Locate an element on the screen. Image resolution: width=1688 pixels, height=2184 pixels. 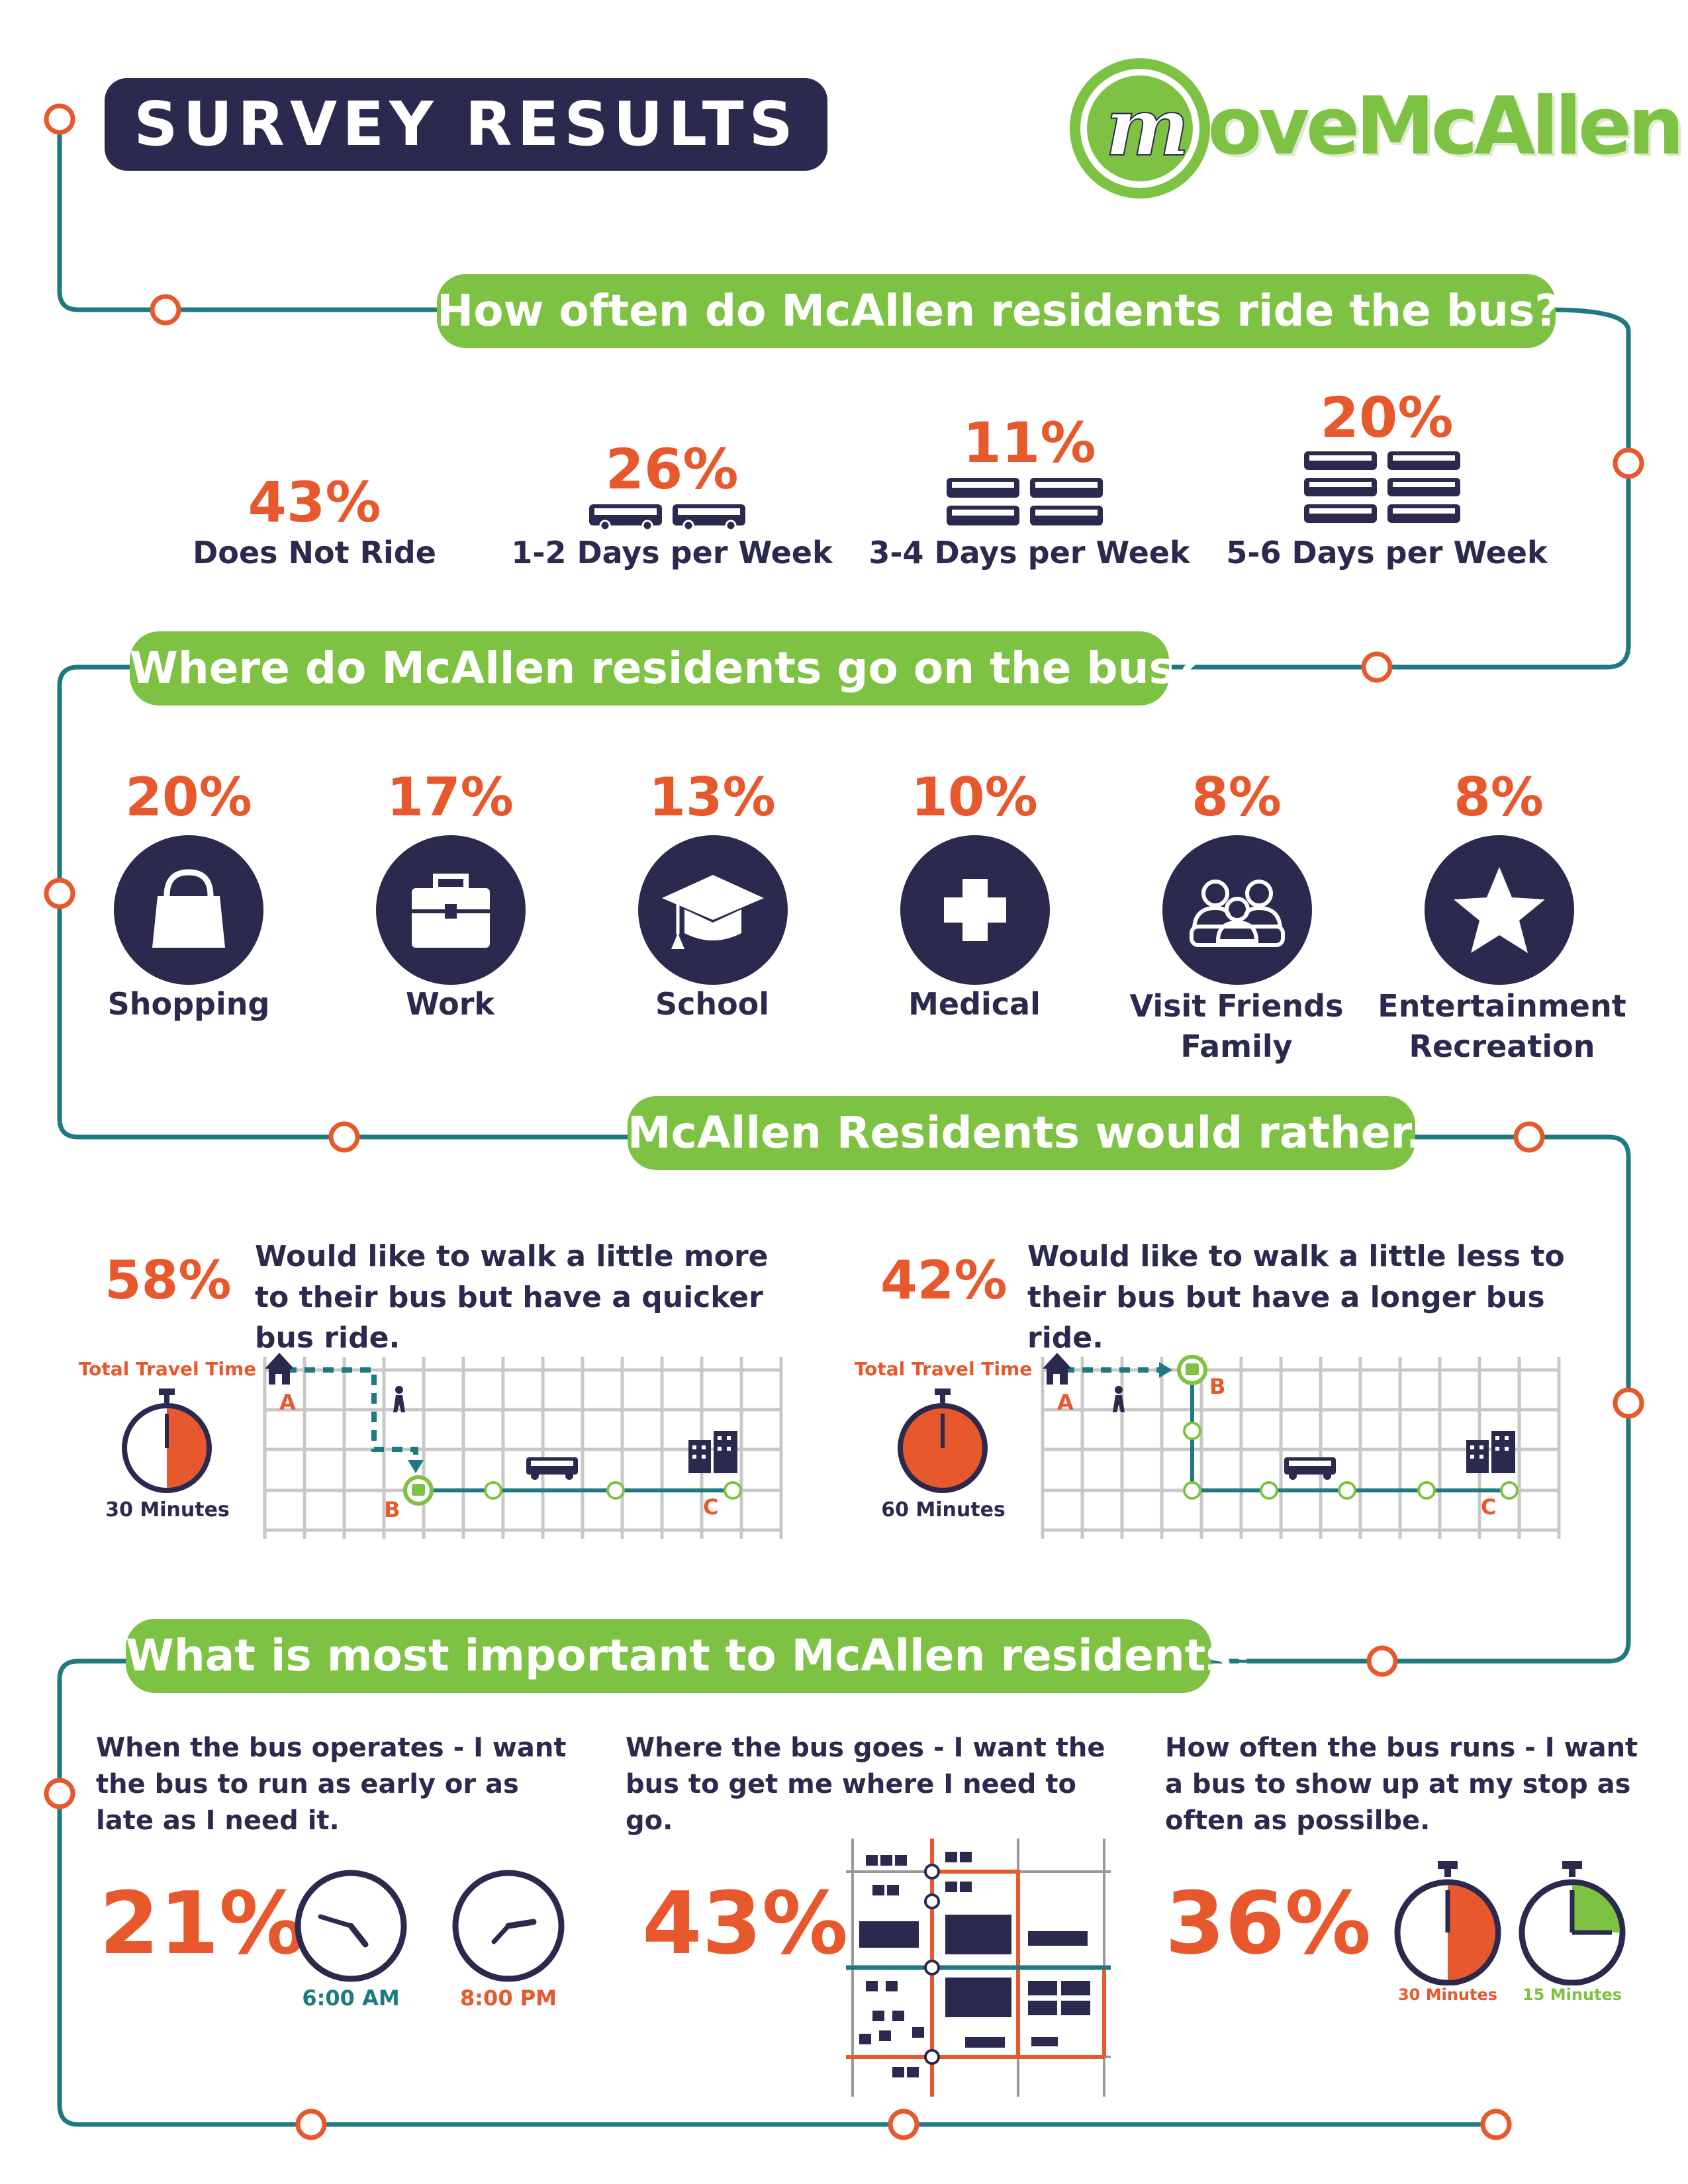
bus-icons-1-2-days is located at coordinates (672, 518).